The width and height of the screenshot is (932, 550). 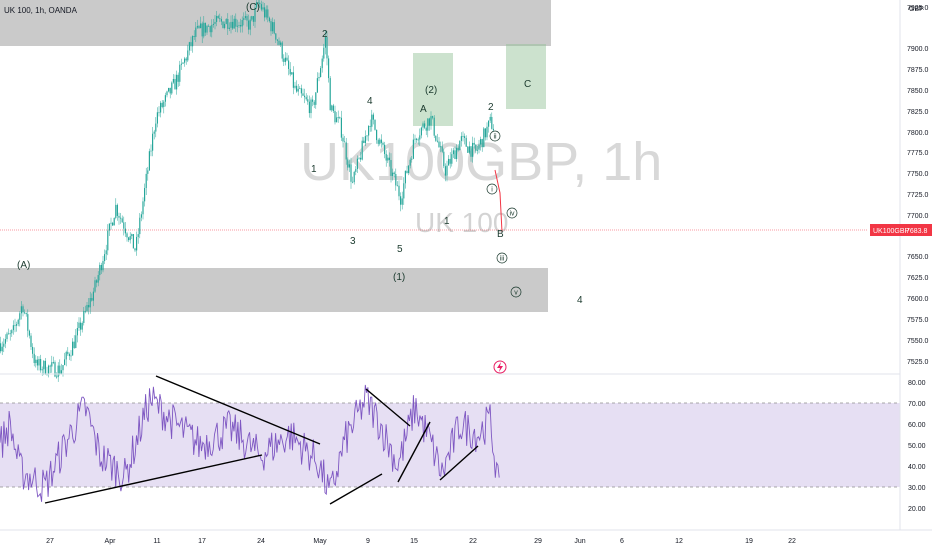 What do you see at coordinates (23, 265) in the screenshot?
I see `wave-label: (A)` at bounding box center [23, 265].